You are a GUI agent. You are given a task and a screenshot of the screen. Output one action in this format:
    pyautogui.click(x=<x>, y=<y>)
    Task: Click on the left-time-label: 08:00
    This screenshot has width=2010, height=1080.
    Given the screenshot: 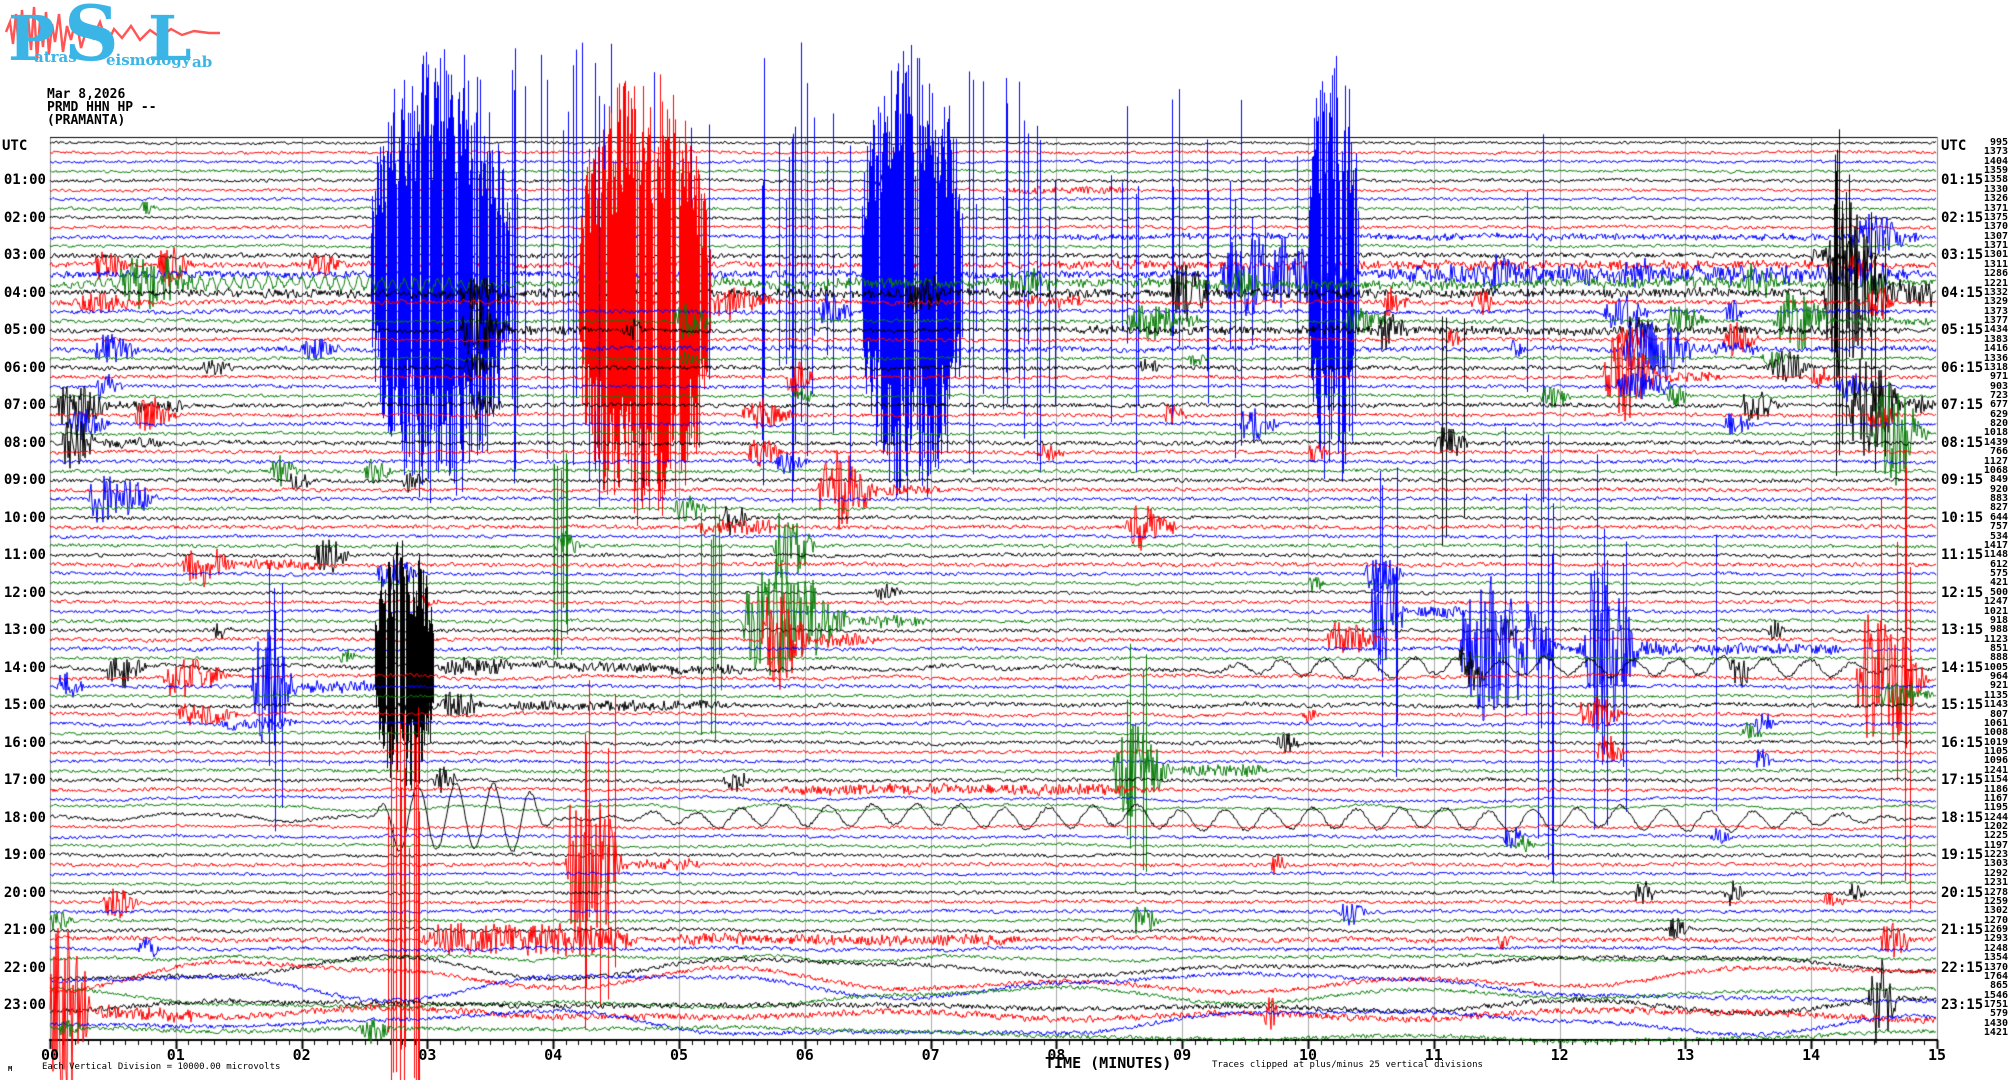 What is the action you would take?
    pyautogui.click(x=24, y=442)
    